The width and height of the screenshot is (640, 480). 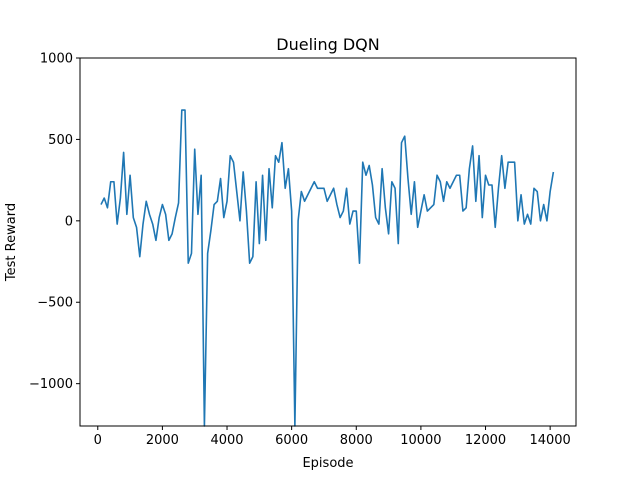 I want to click on y-tick-label: −500, so click(x=55, y=303).